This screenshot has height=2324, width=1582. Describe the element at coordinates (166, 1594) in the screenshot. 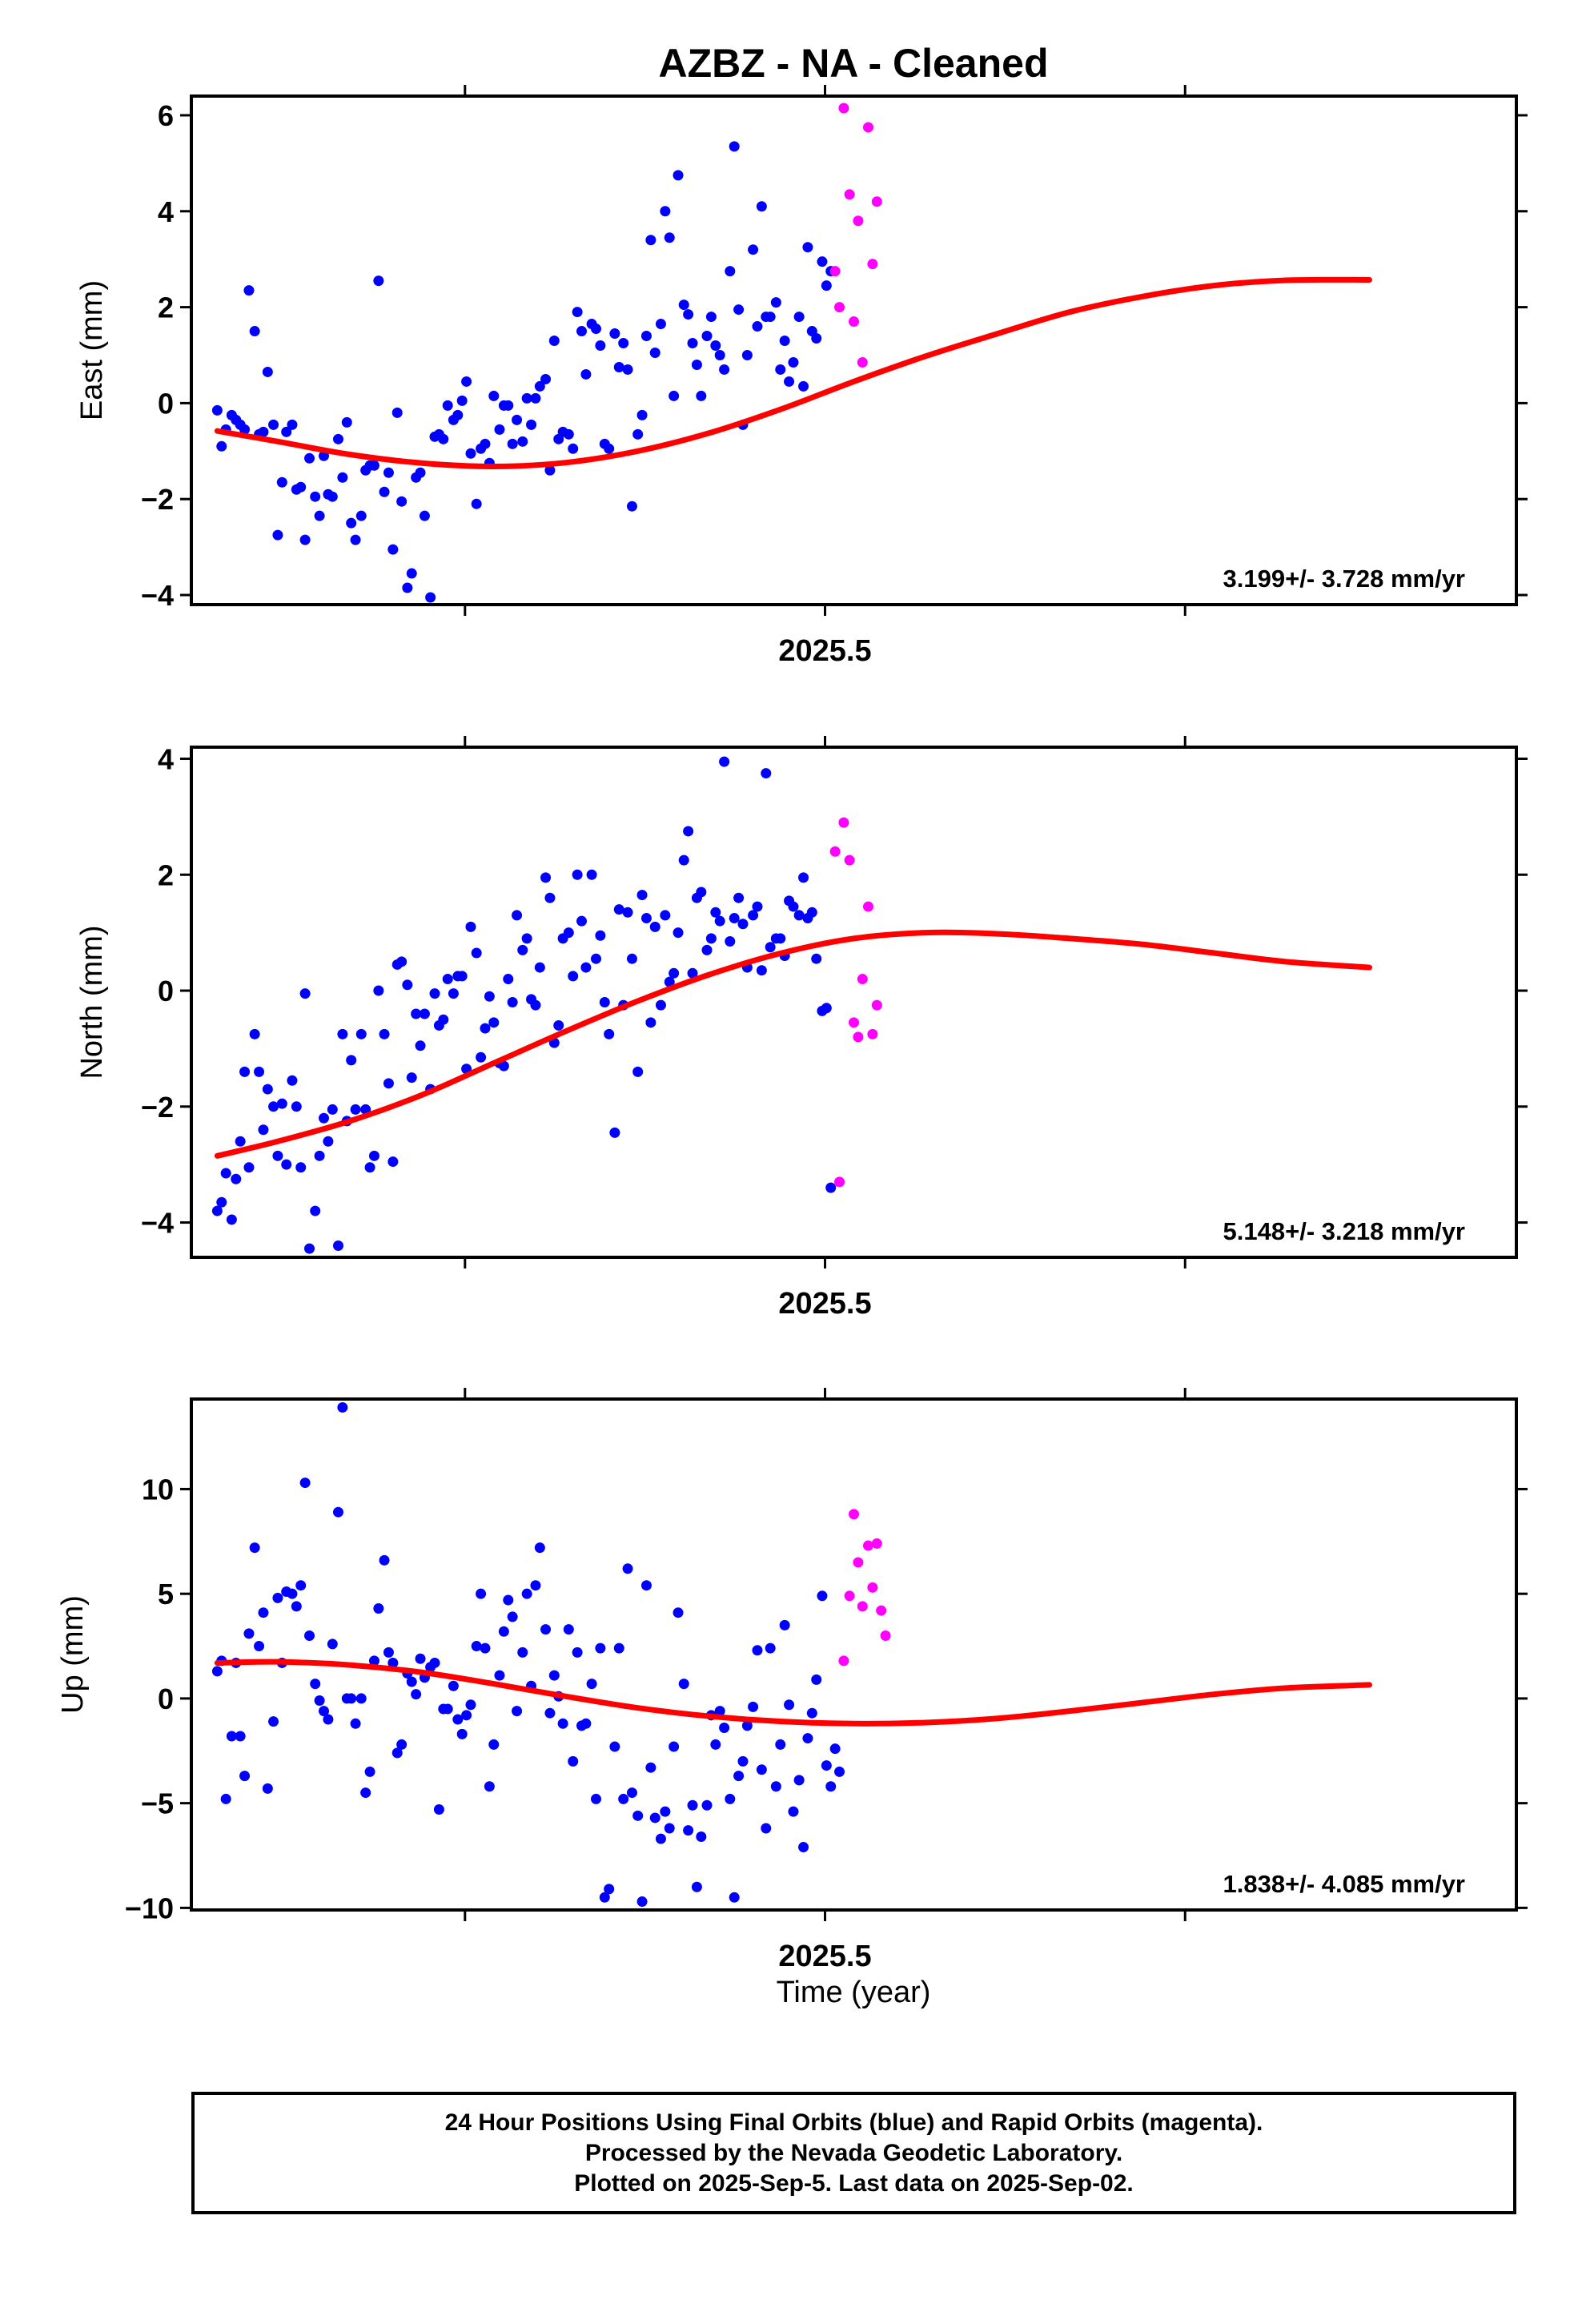

I see `y-tick-label: 5` at that location.